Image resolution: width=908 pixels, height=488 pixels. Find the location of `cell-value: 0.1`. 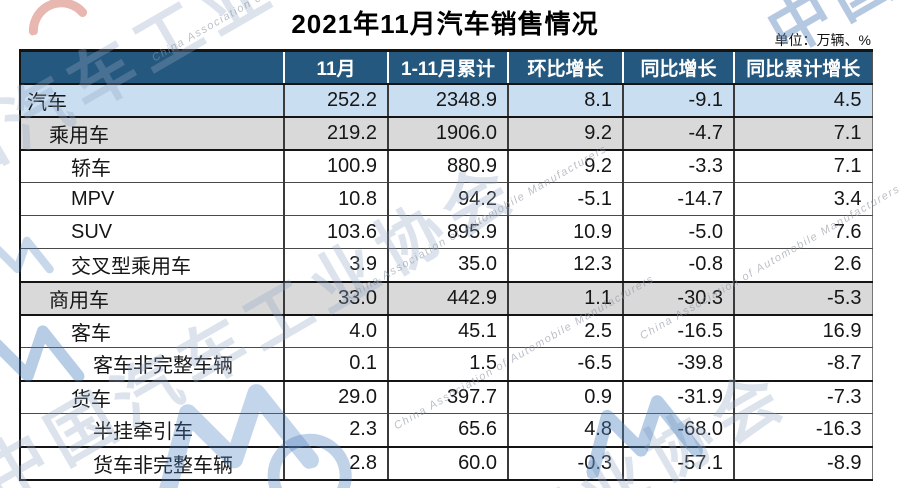

cell-value: 0.1 is located at coordinates (335, 364).